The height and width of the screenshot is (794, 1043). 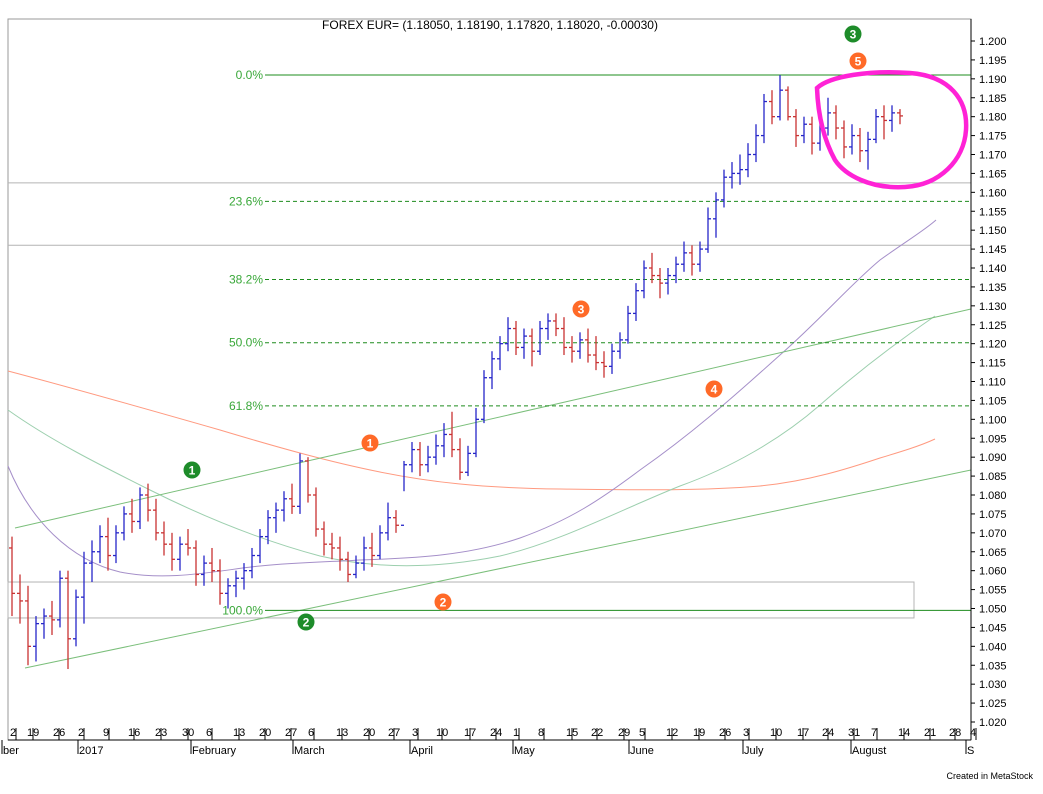 I want to click on y-tick-label: 1.045, so click(x=993, y=628).